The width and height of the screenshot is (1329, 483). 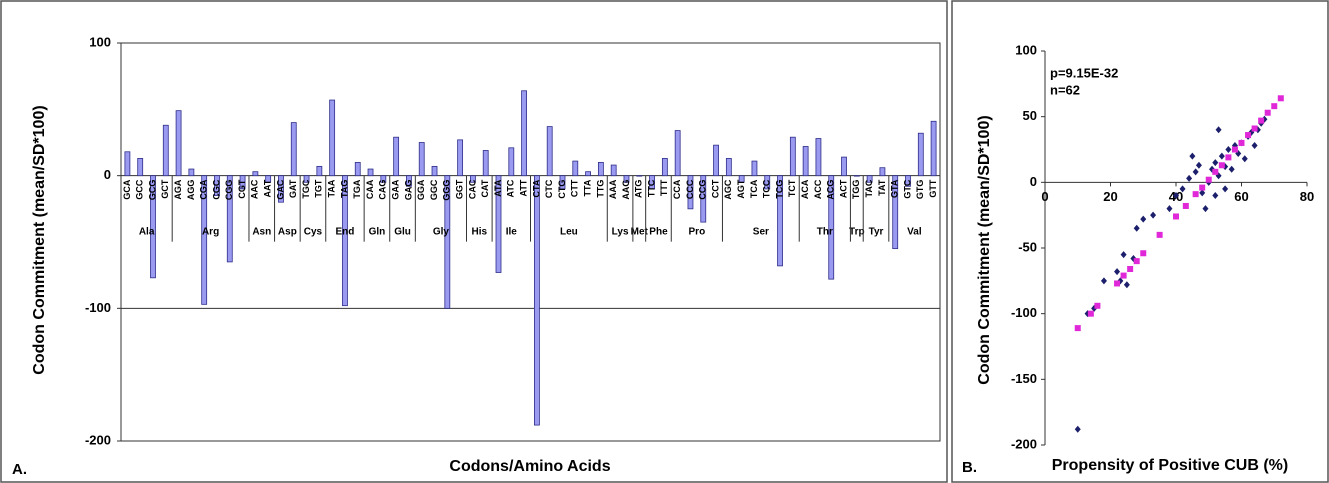 I want to click on x-tick-label: GCC, so click(x=140, y=189).